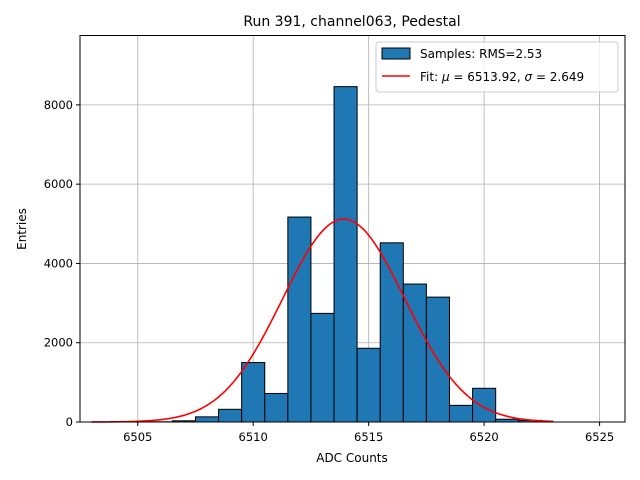 This screenshot has width=640, height=480. I want to click on x-tick-label: 6525, so click(599, 437).